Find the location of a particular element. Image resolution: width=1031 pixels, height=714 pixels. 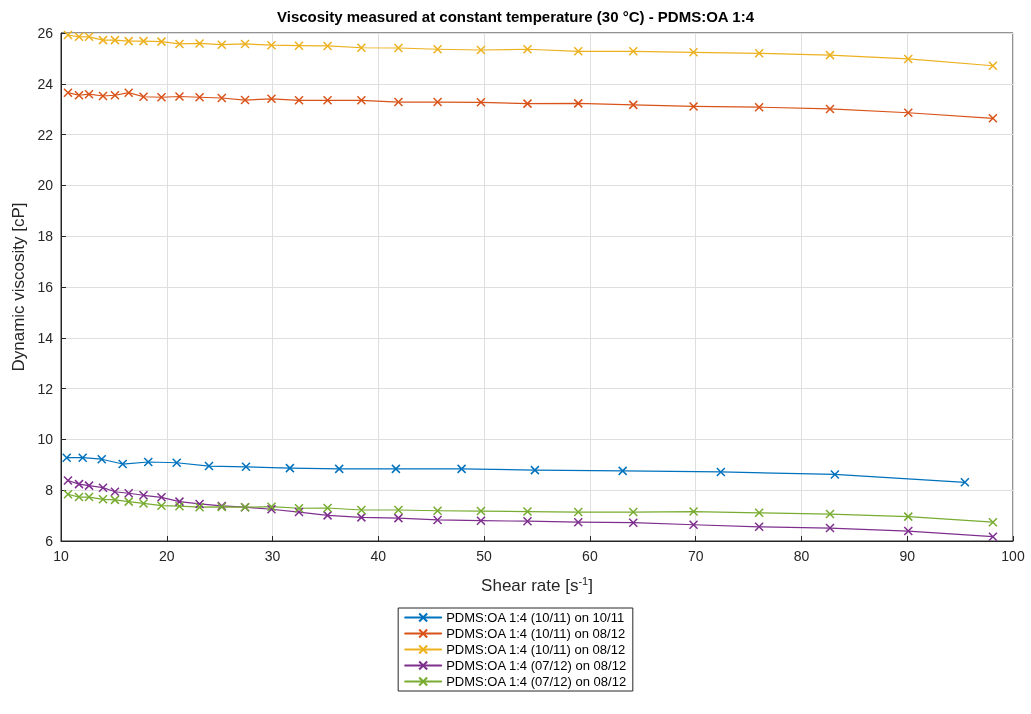

x-tick-label: 30 is located at coordinates (272, 556).